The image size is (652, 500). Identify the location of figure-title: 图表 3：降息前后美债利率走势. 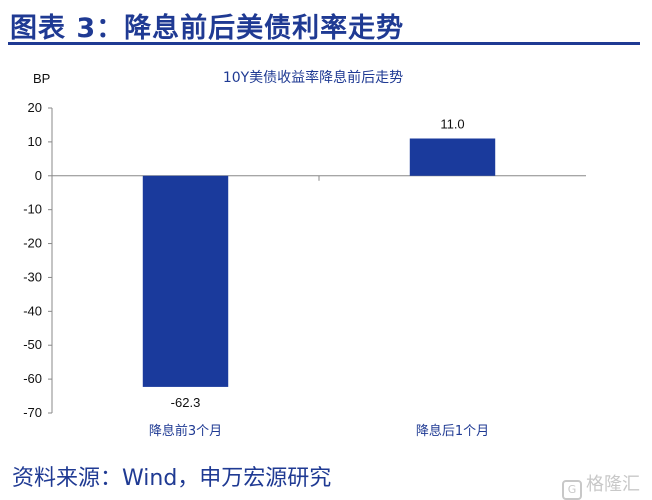
(207, 28).